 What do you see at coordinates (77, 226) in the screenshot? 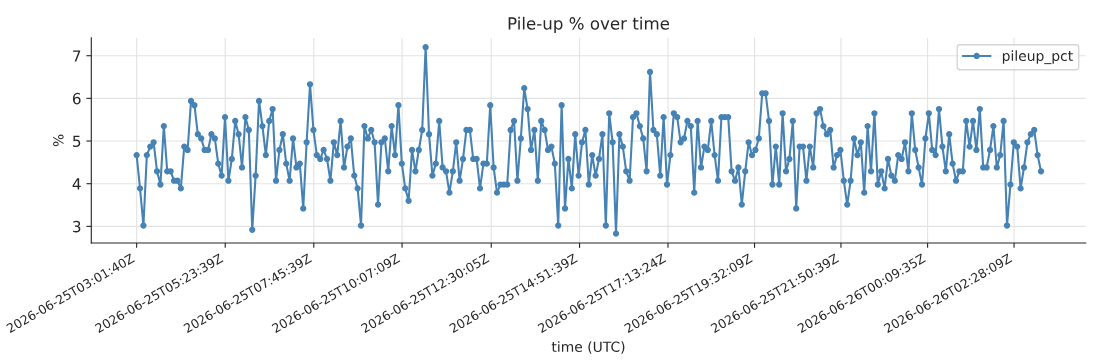
I see `y-tick-label: 3` at bounding box center [77, 226].